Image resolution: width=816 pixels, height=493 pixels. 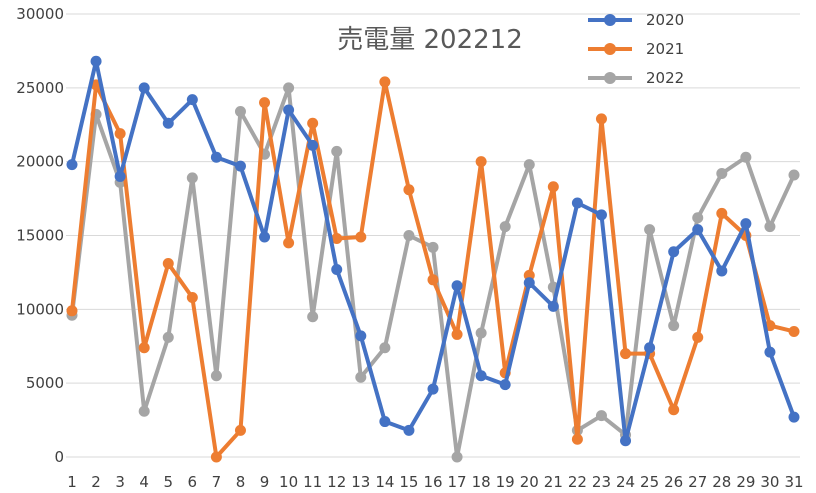 What do you see at coordinates (168, 482) in the screenshot?
I see `x-tick-label: 5` at bounding box center [168, 482].